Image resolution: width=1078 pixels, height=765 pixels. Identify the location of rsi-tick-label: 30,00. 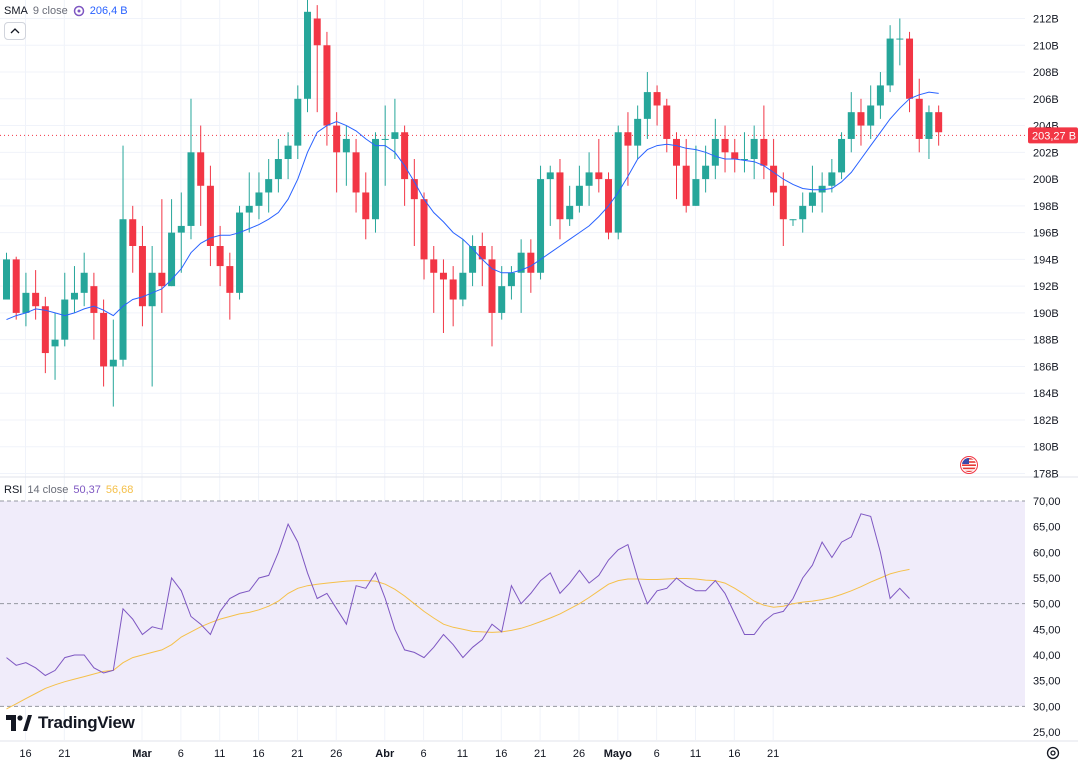
(1047, 707).